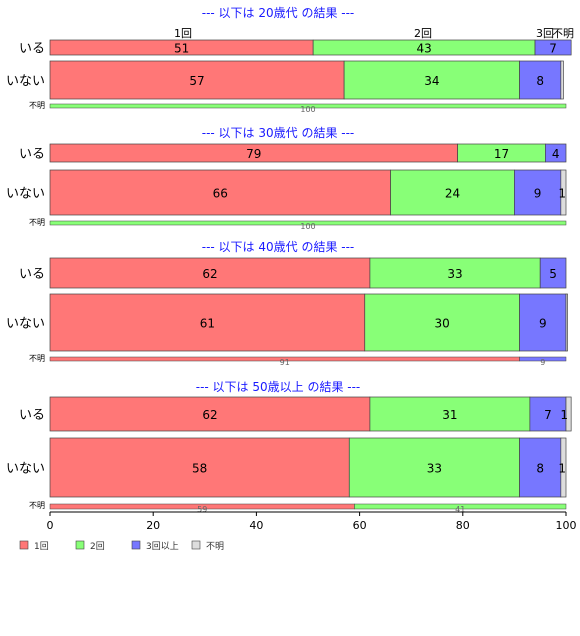  Describe the element at coordinates (360, 525) in the screenshot. I see `x-tick-label: 60` at that location.